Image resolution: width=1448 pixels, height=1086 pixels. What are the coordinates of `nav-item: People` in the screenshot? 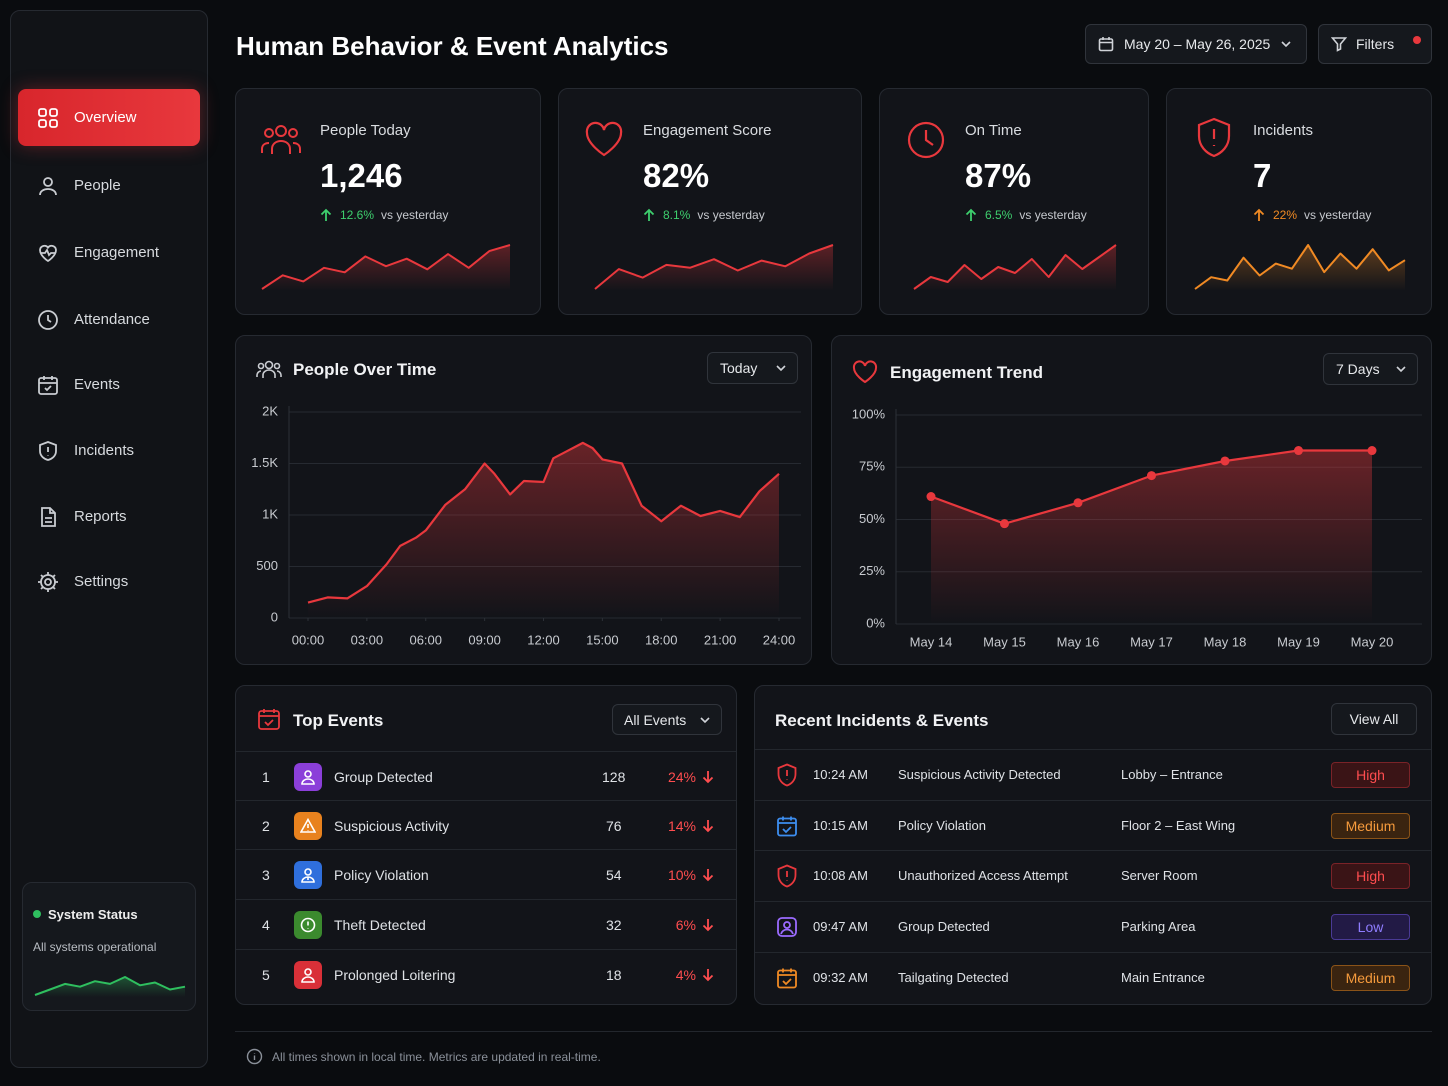 It's located at (109, 185).